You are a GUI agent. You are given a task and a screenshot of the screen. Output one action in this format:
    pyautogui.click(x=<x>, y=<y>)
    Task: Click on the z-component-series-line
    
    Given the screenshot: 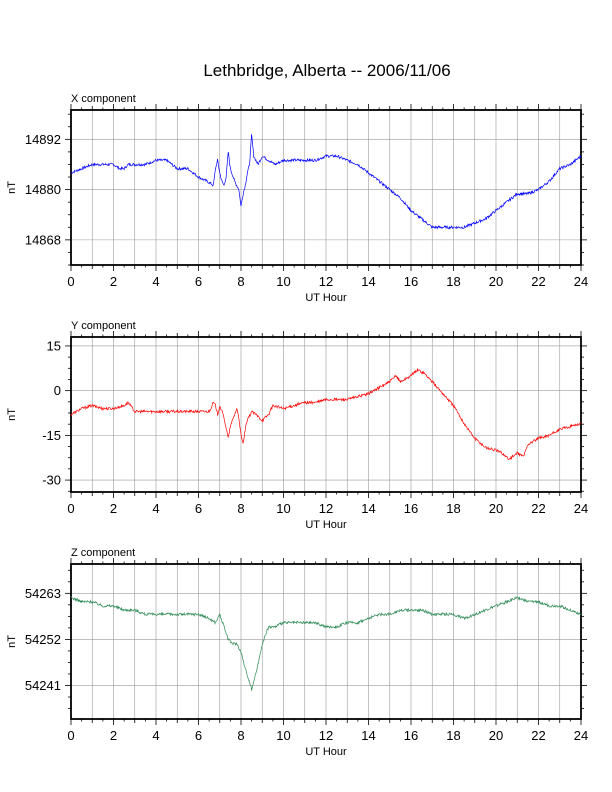 What is the action you would take?
    pyautogui.click(x=326, y=643)
    